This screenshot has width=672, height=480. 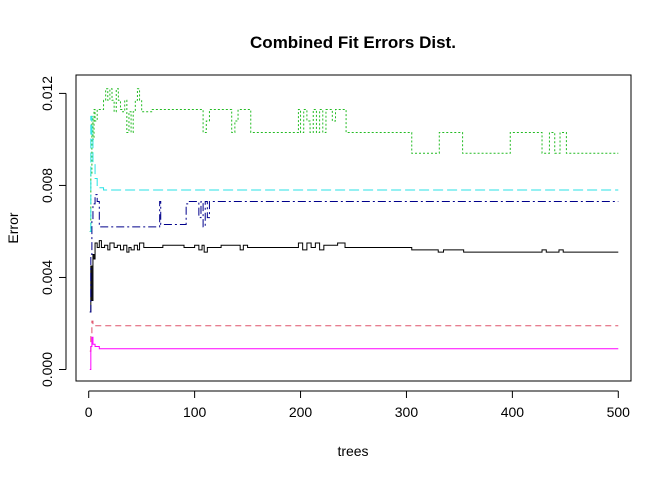 I want to click on x-tick-label: 200, so click(x=301, y=412).